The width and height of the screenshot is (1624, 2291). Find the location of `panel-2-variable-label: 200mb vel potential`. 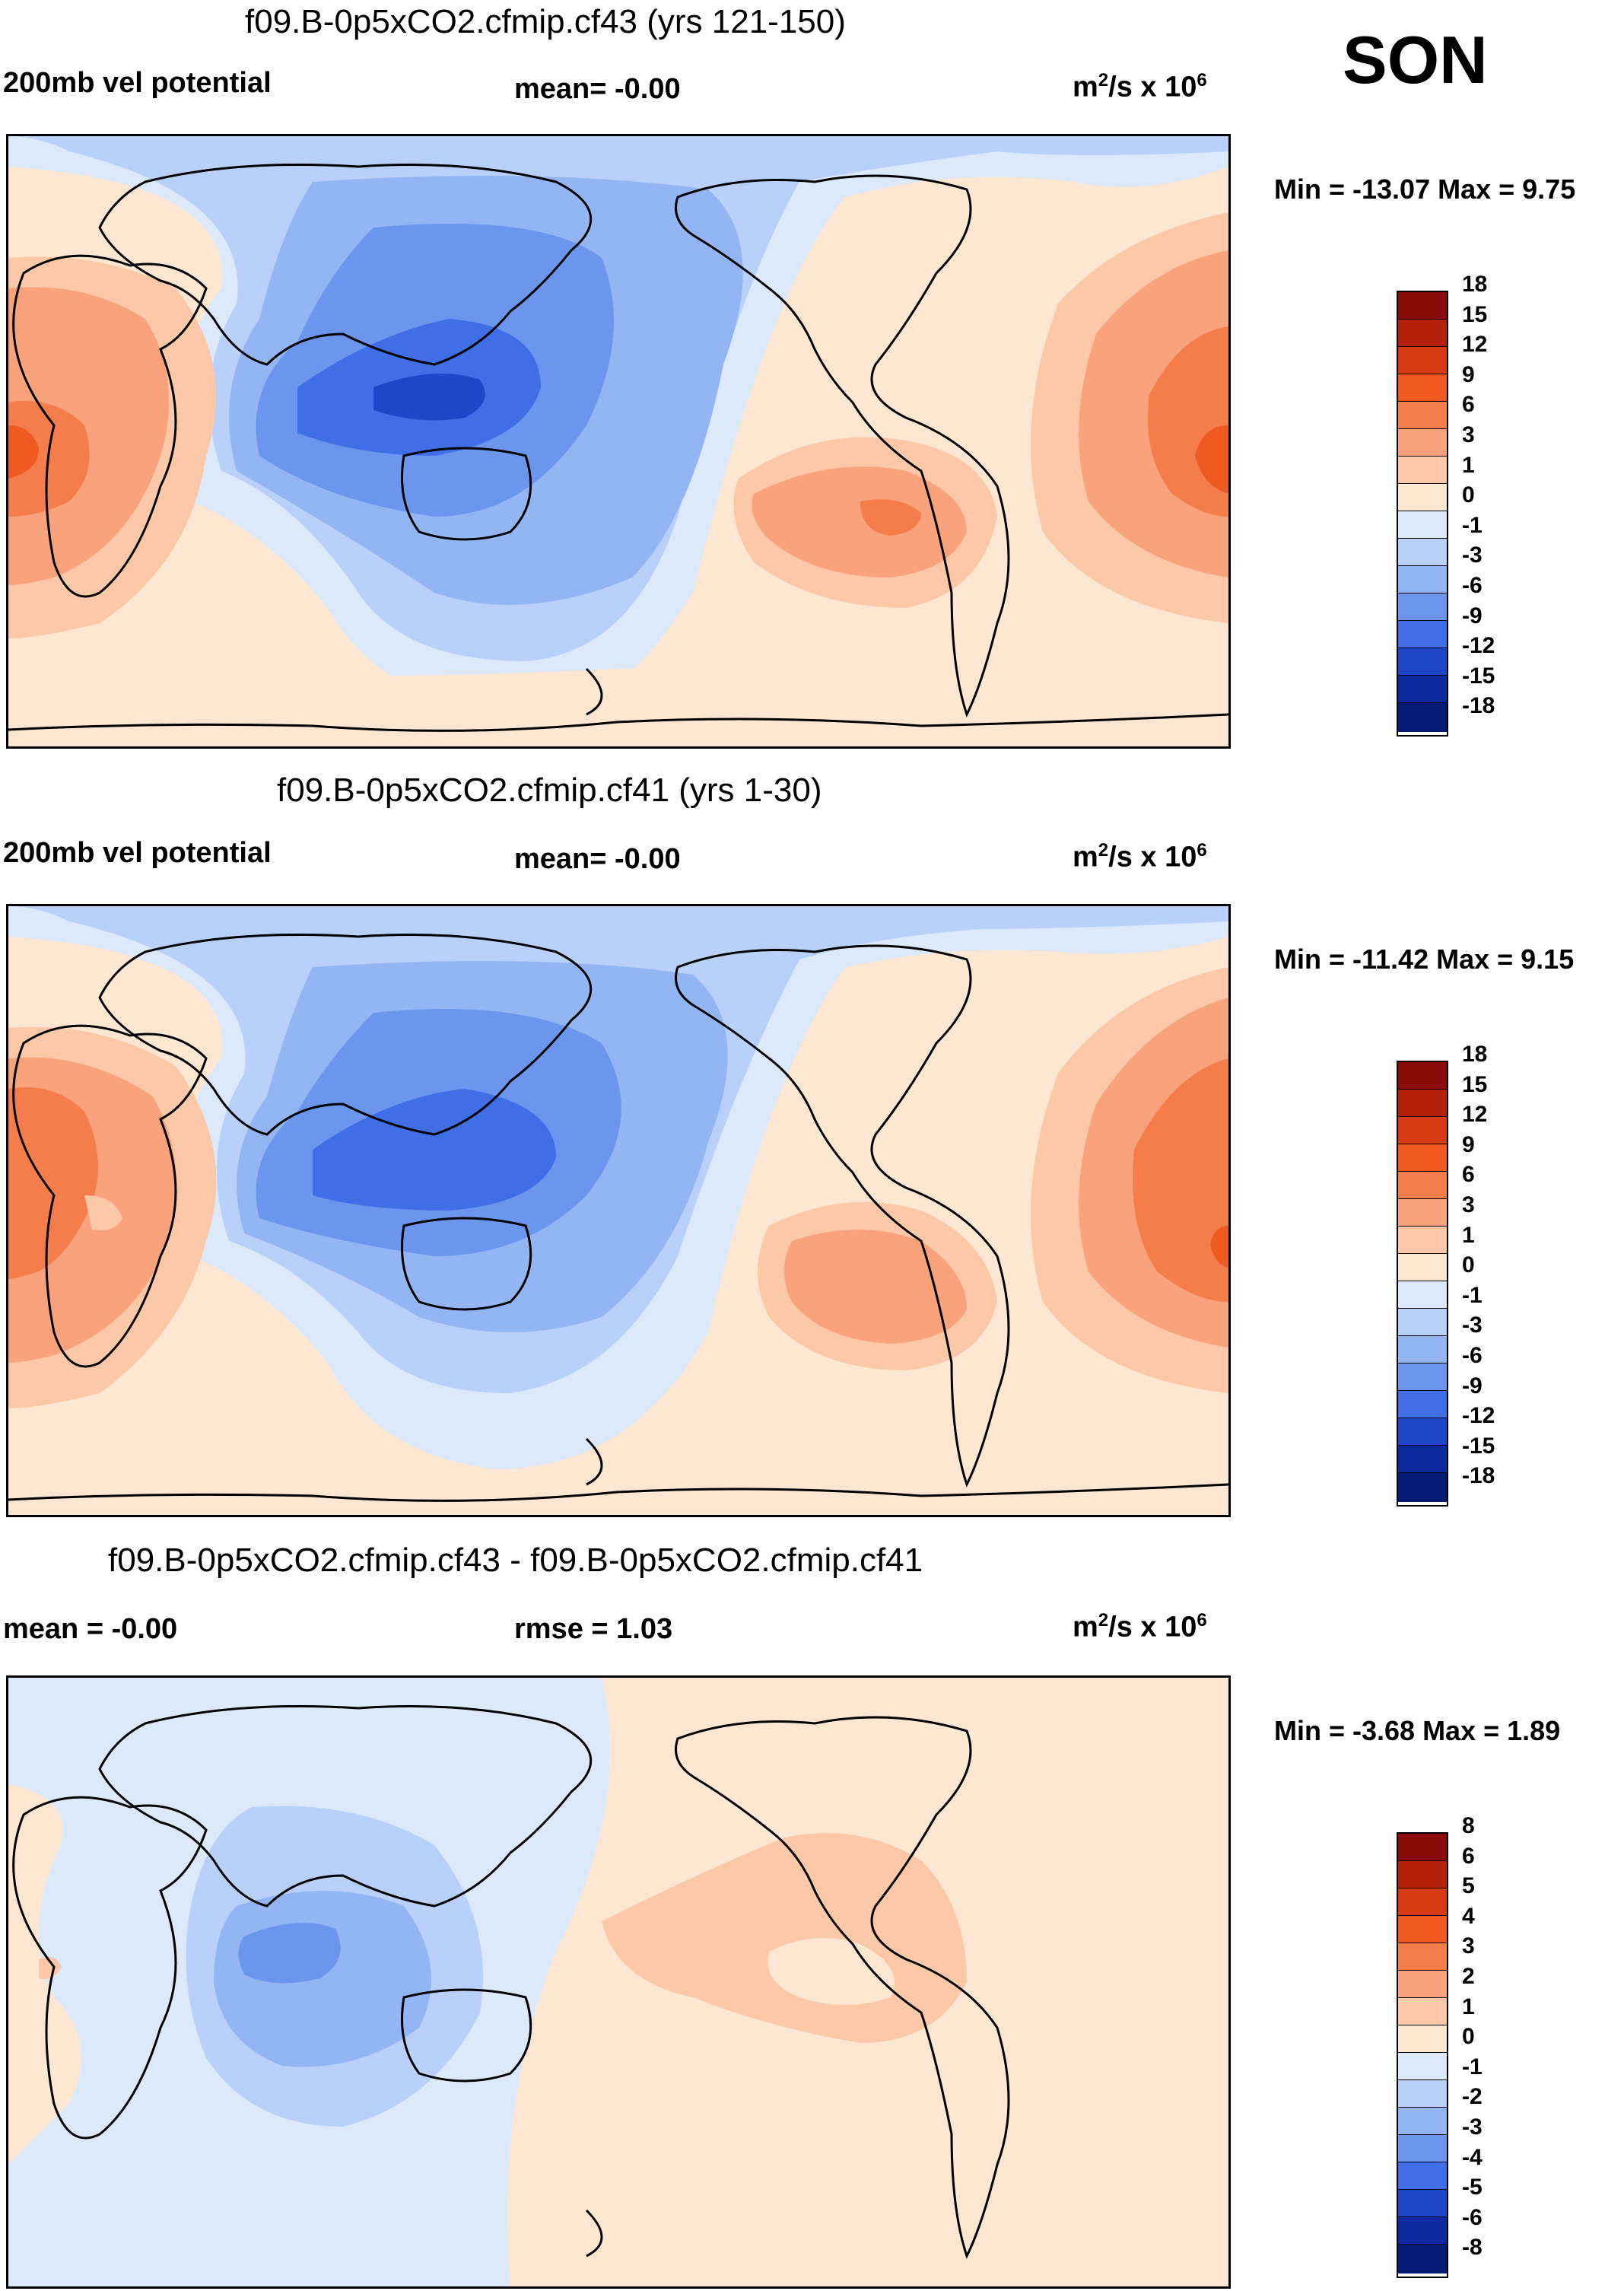

panel-2-variable-label: 200mb vel potential is located at coordinates (137, 853).